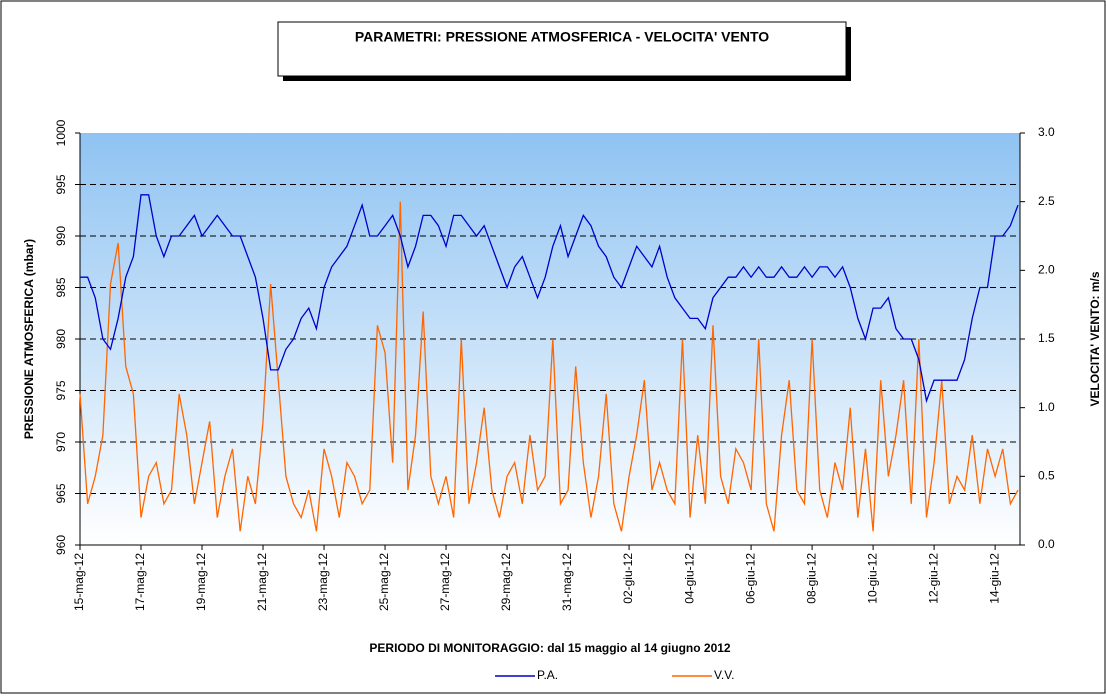 The height and width of the screenshot is (699, 1106). What do you see at coordinates (61, 339) in the screenshot?
I see `y-tick-label: 980` at bounding box center [61, 339].